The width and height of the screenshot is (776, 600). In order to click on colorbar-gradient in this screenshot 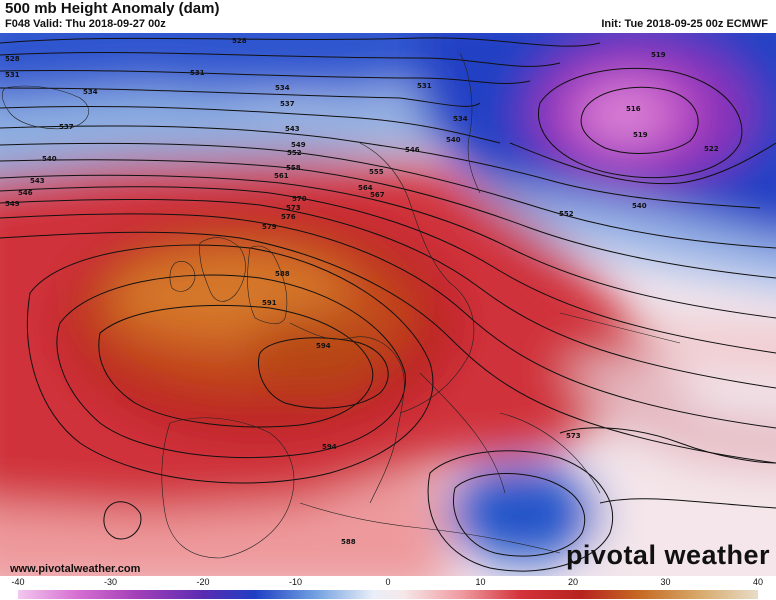, I will do `click(388, 594)`.